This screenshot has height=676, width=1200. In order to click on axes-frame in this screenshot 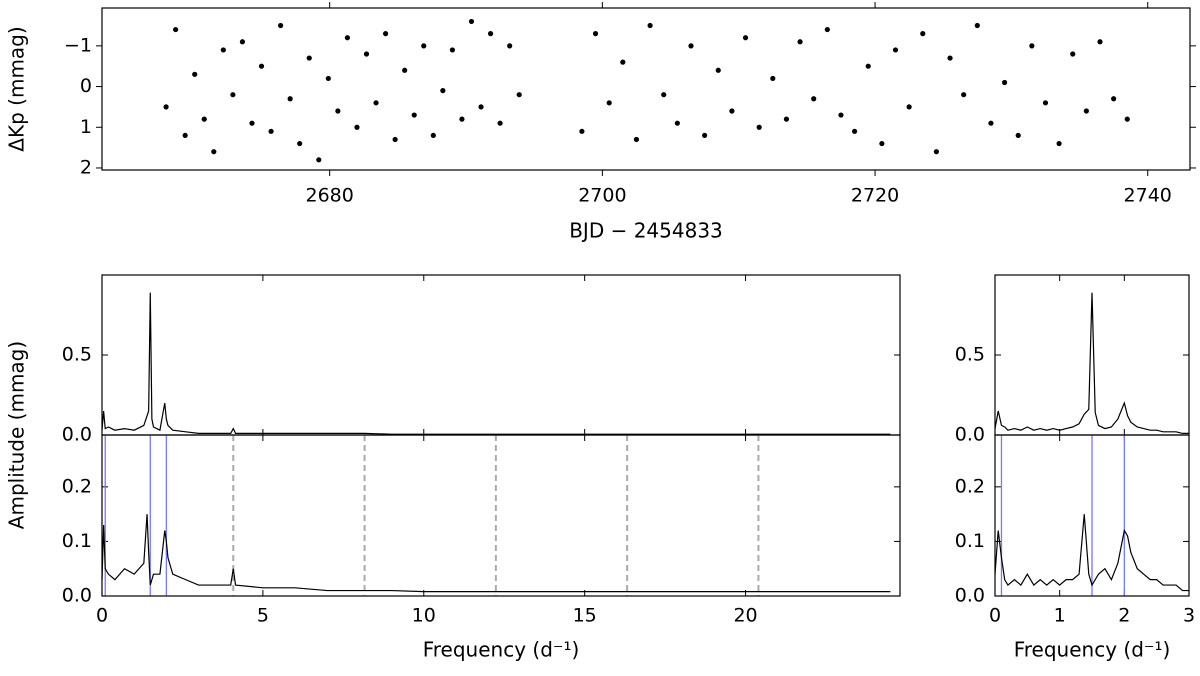, I will do `click(1092, 515)`.